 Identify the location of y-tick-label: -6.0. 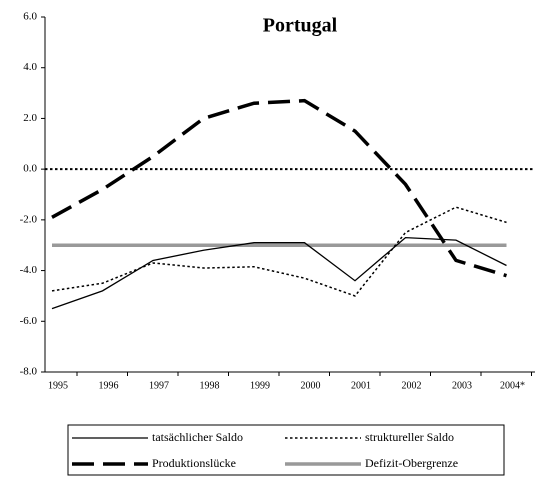
(29, 321).